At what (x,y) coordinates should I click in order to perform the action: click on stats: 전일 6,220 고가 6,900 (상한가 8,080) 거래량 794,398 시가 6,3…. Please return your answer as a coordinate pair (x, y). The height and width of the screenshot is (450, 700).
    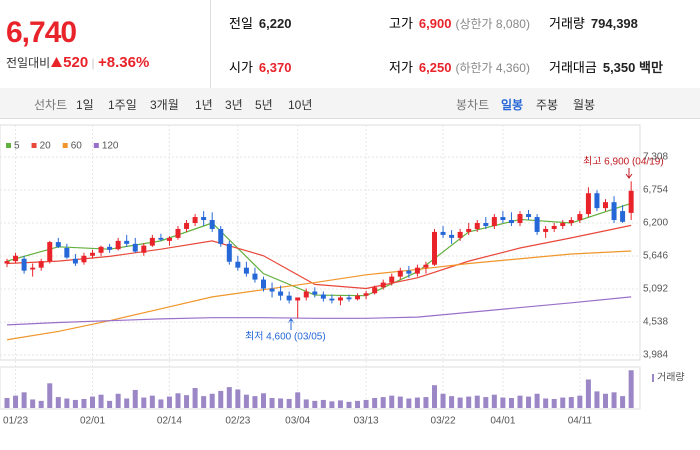
    Looking at the image, I should click on (455, 44).